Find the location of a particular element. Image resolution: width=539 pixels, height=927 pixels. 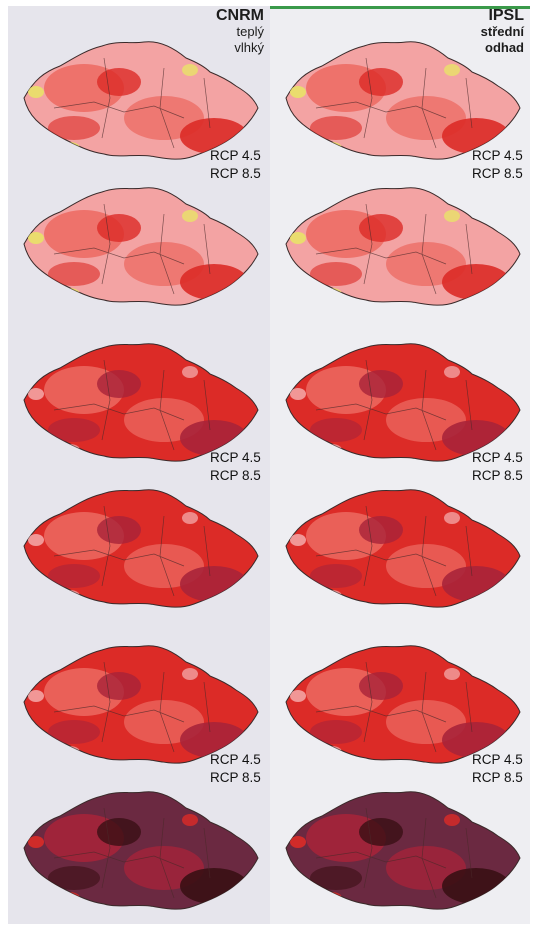

model-subtitle-line2: odhad is located at coordinates (504, 47).